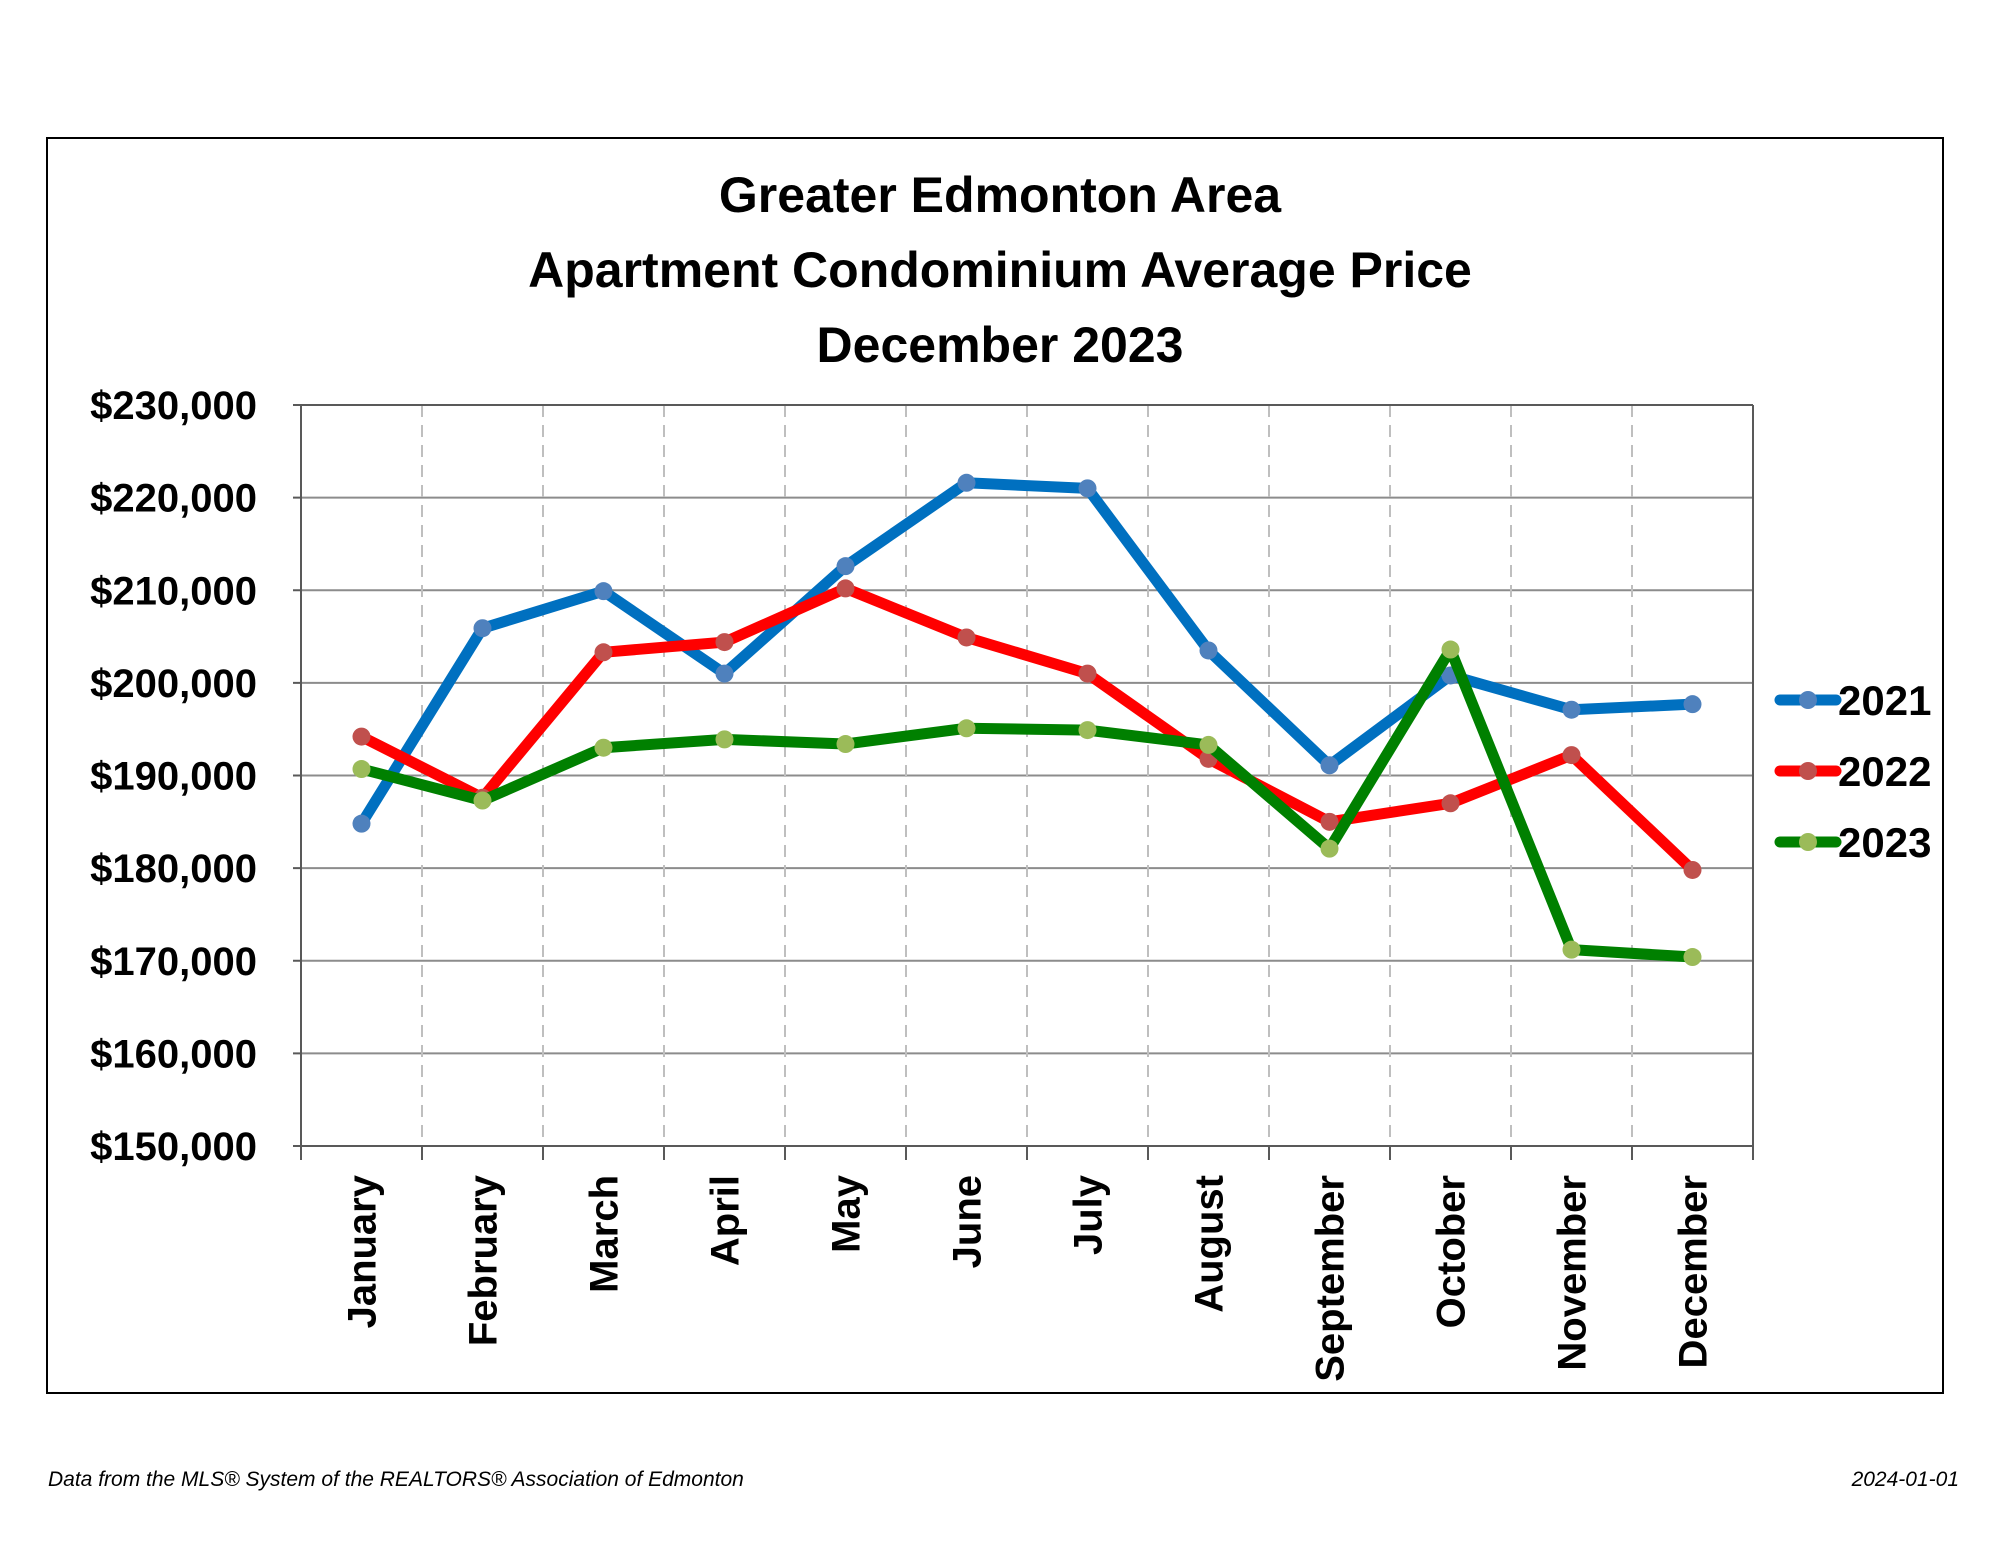  Describe the element at coordinates (173, 869) in the screenshot. I see `y-tick-label: $180,000` at that location.